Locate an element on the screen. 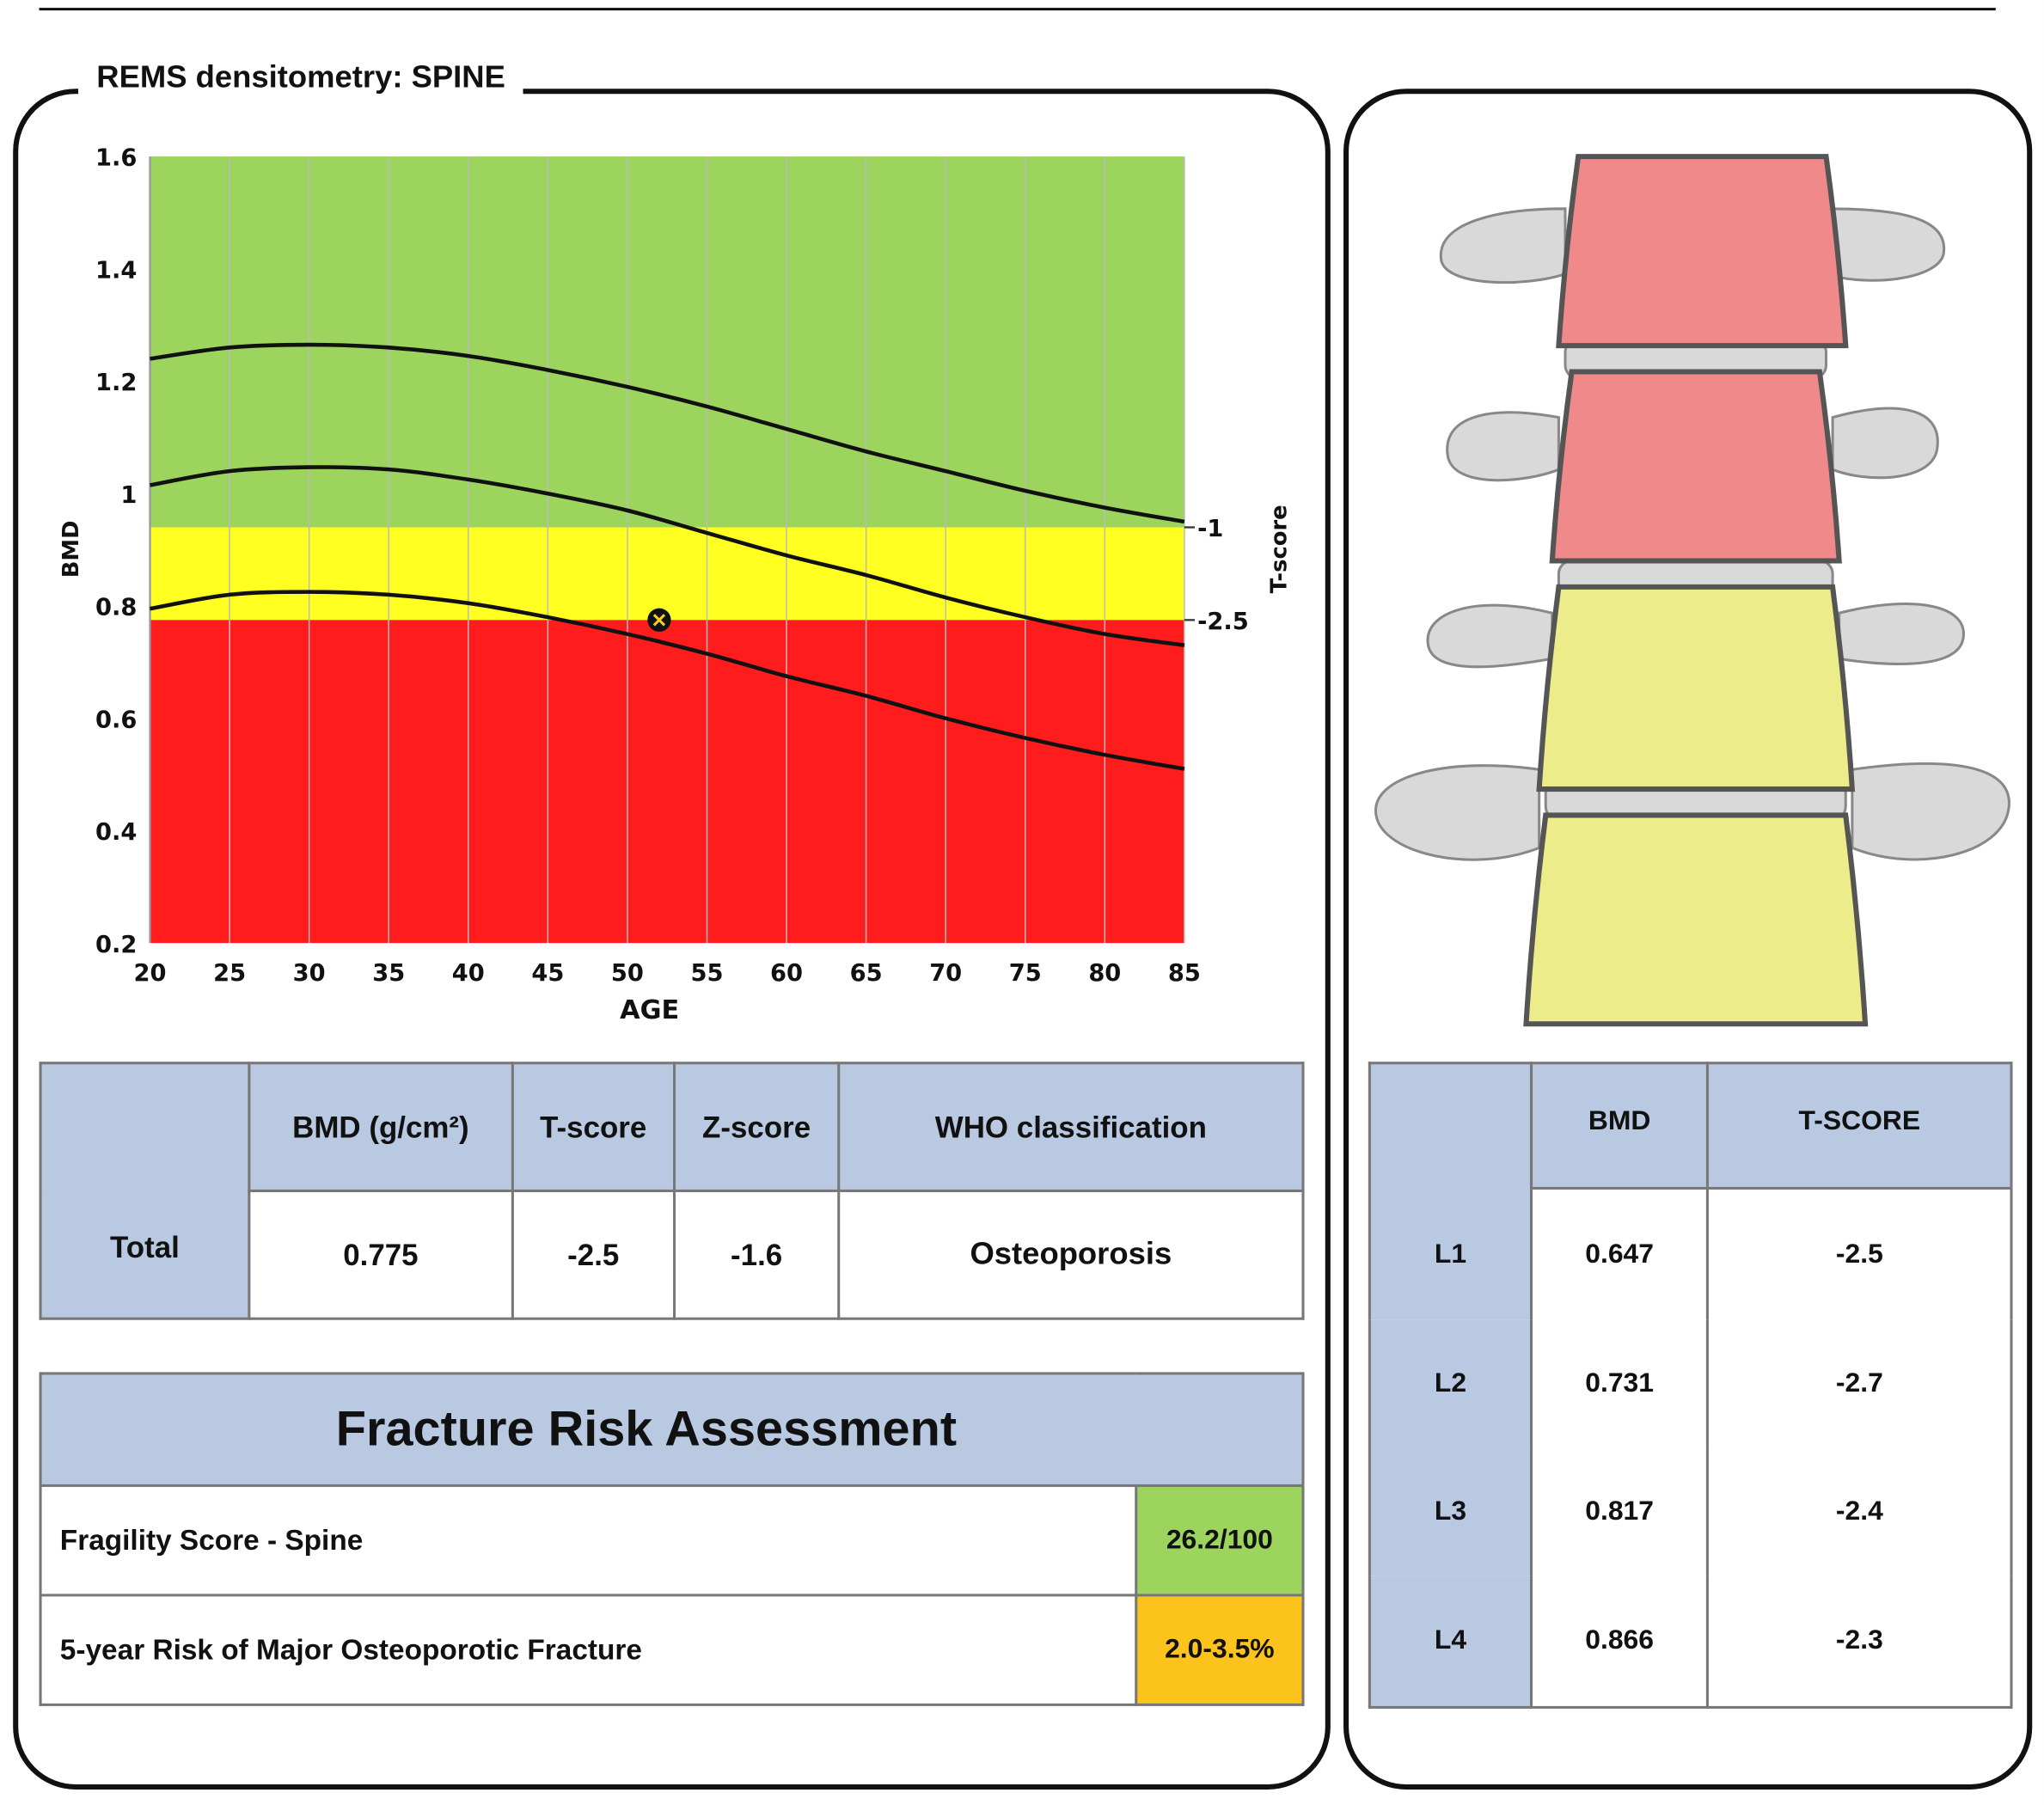  x-tick-label: 35 is located at coordinates (388, 974).